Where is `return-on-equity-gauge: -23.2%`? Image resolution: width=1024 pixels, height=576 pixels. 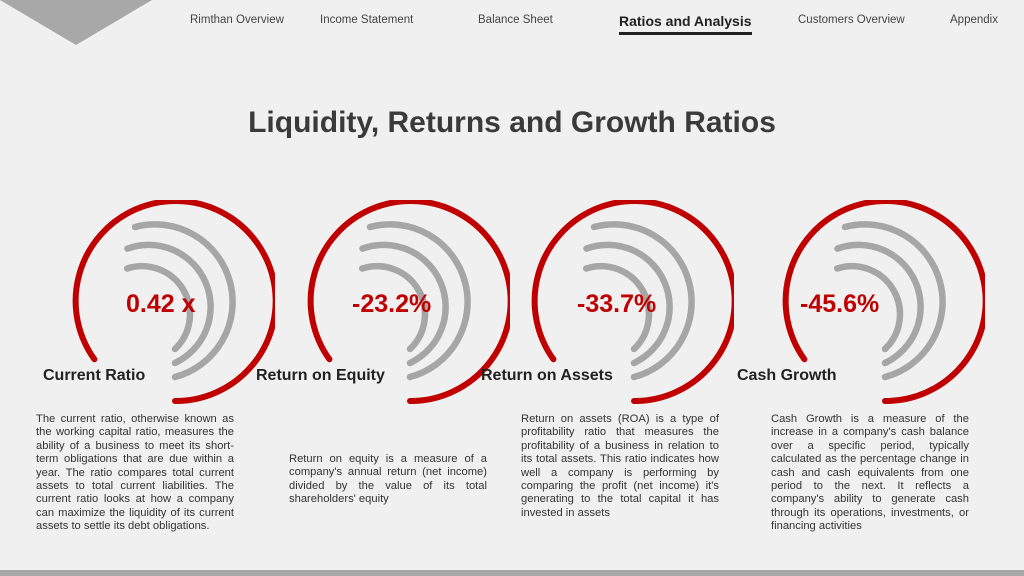 return-on-equity-gauge: -23.2% is located at coordinates (400, 305).